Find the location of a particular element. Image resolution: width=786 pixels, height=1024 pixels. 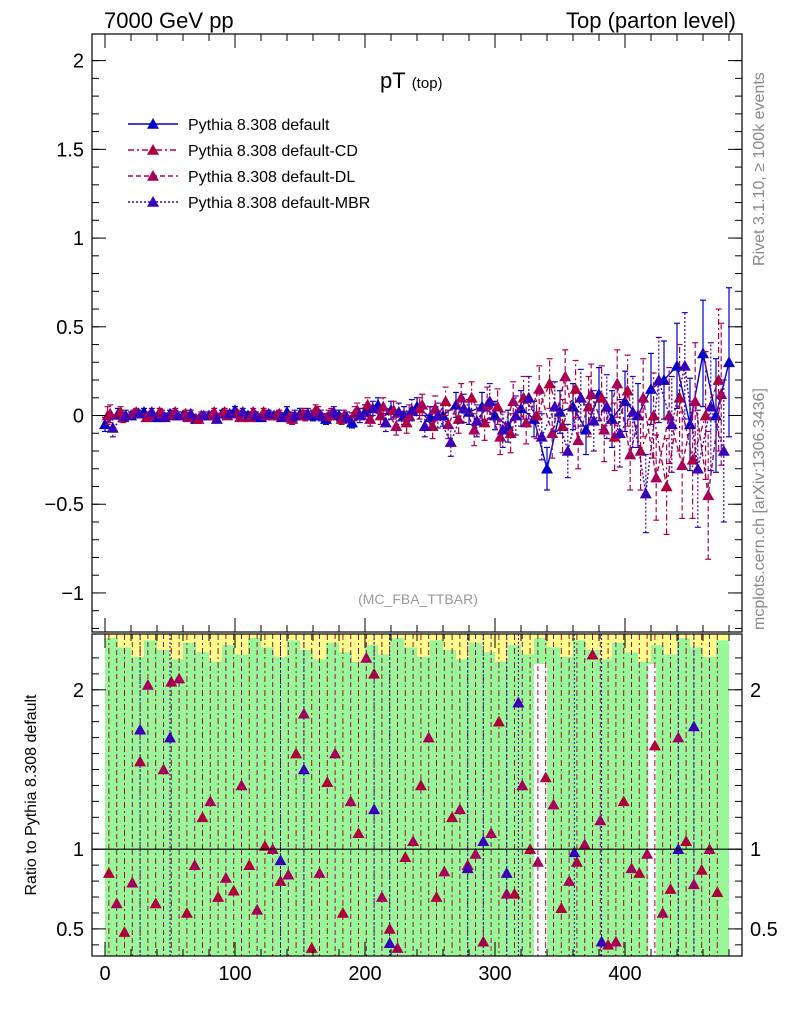

series-line is located at coordinates (418, 429).